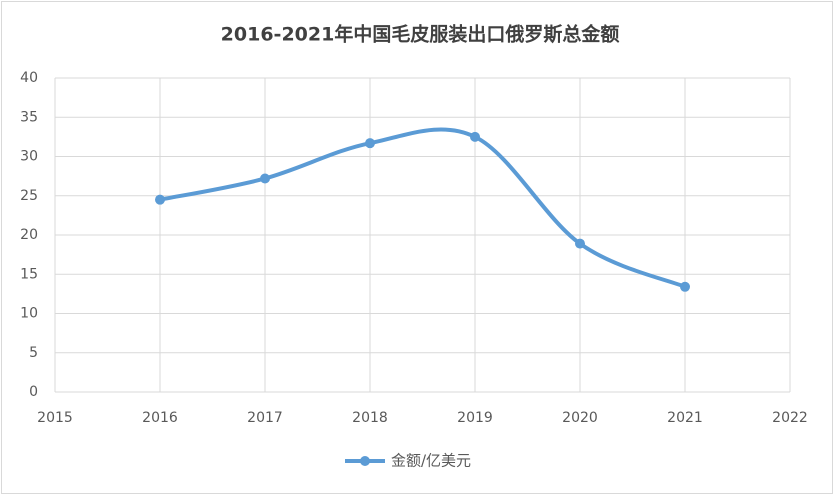 The width and height of the screenshot is (835, 500). Describe the element at coordinates (365, 461) in the screenshot. I see `legend-marker` at that location.